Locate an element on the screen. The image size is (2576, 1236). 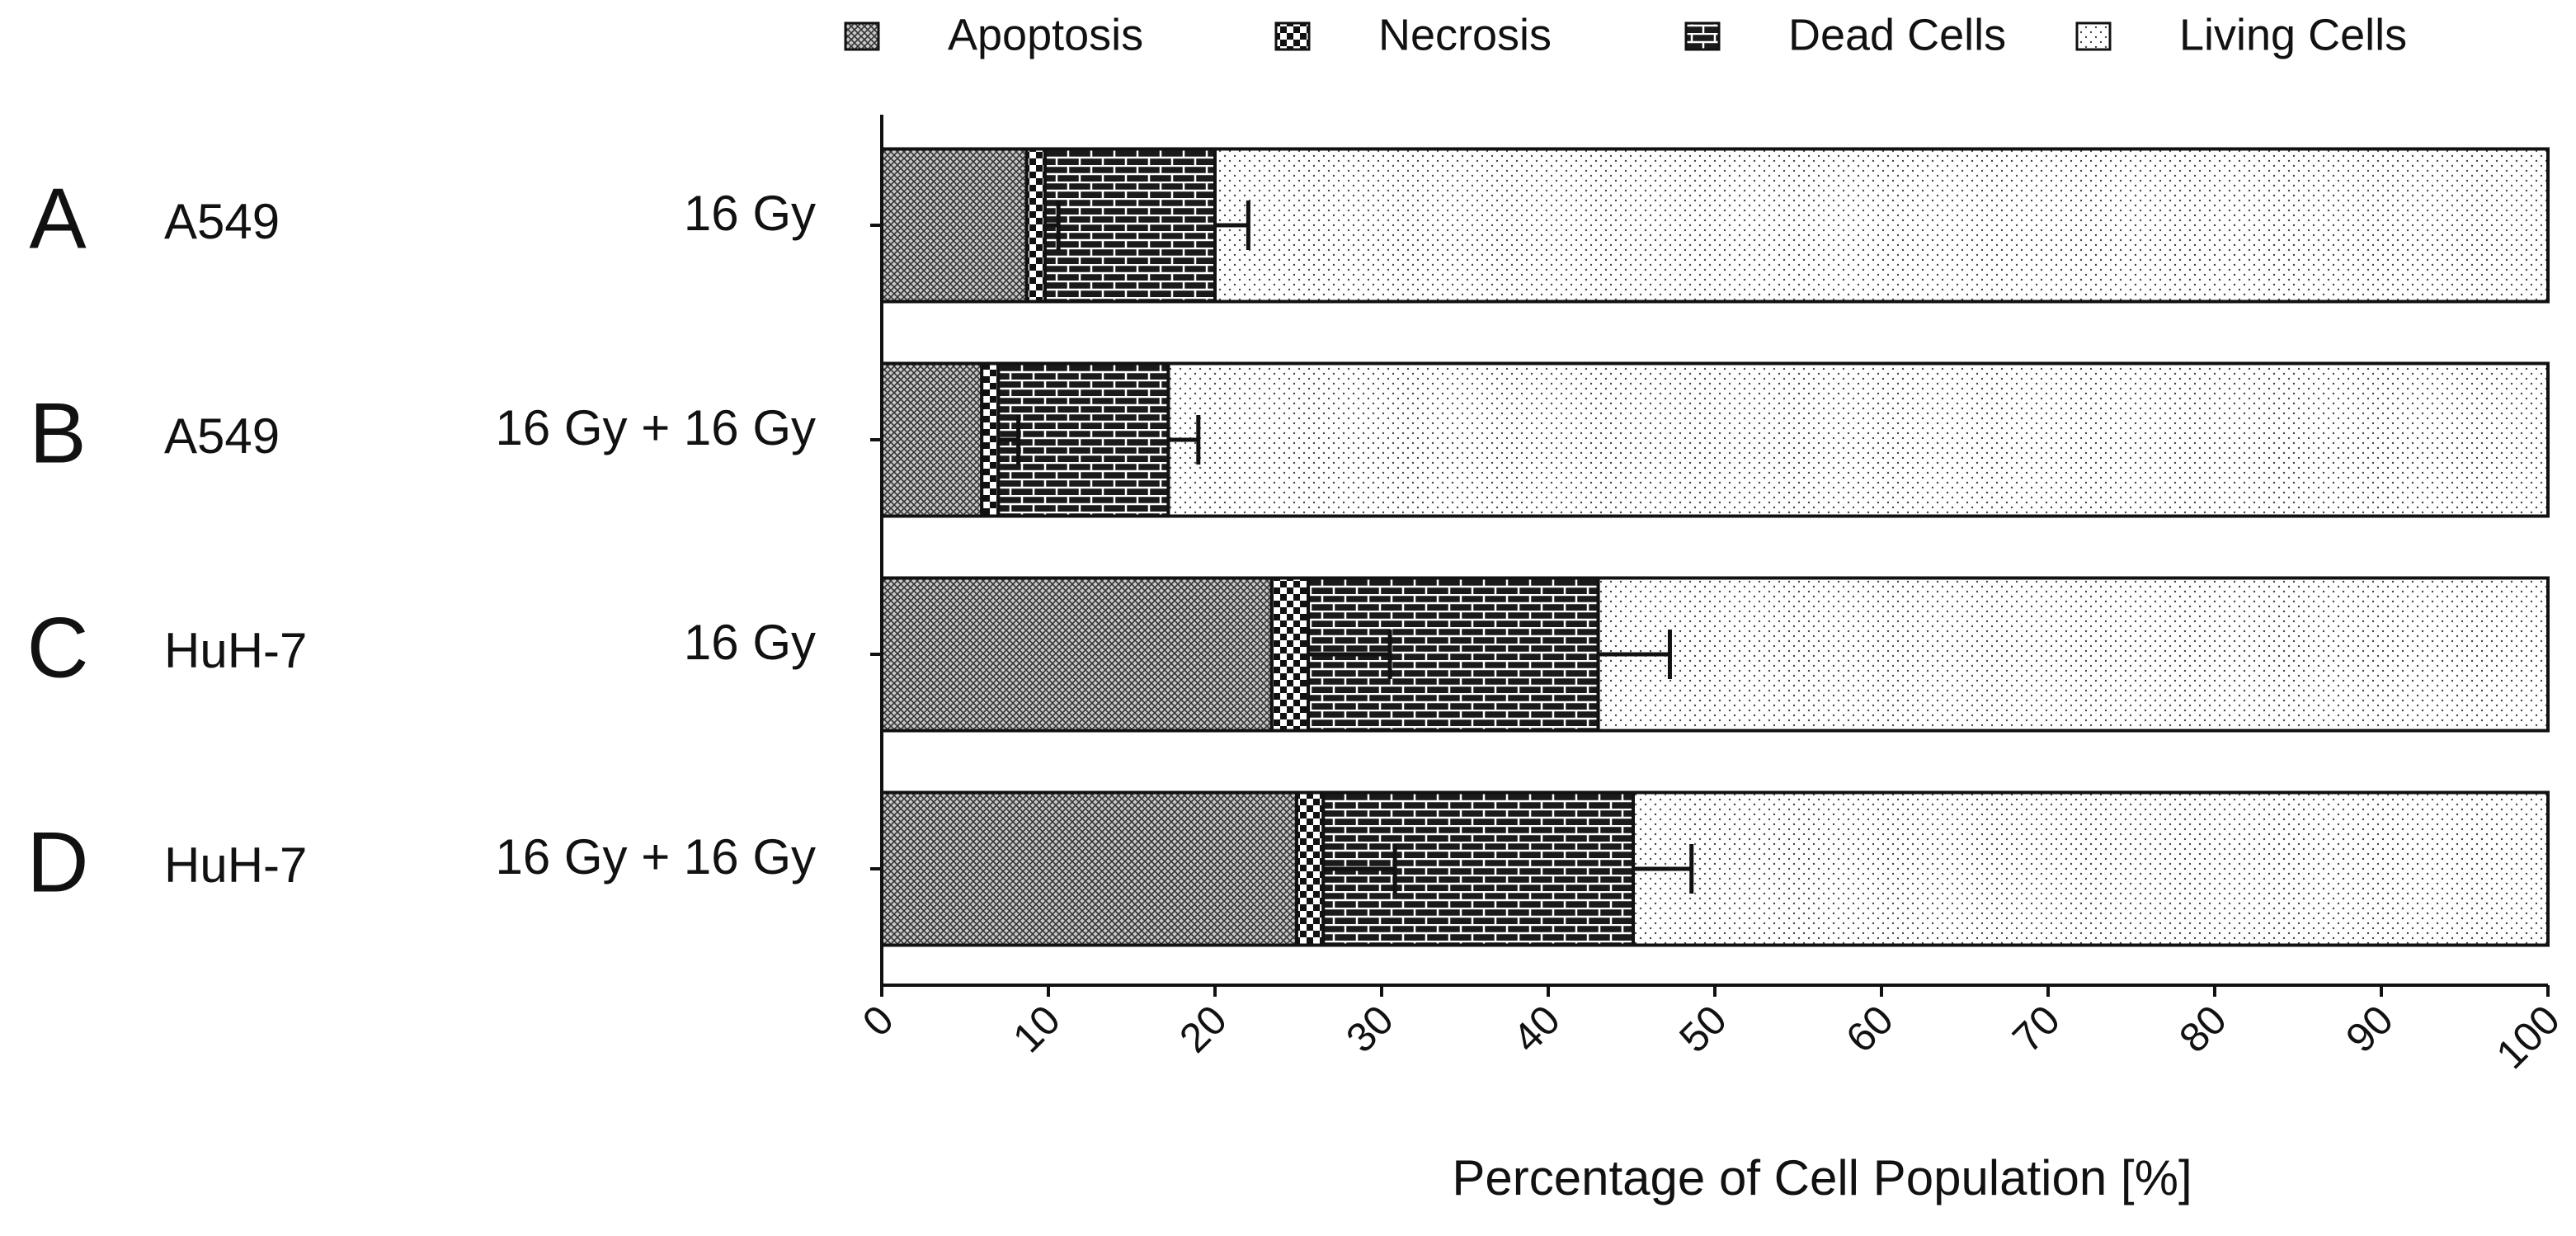
x-tick-label: 0 is located at coordinates (878, 1021).